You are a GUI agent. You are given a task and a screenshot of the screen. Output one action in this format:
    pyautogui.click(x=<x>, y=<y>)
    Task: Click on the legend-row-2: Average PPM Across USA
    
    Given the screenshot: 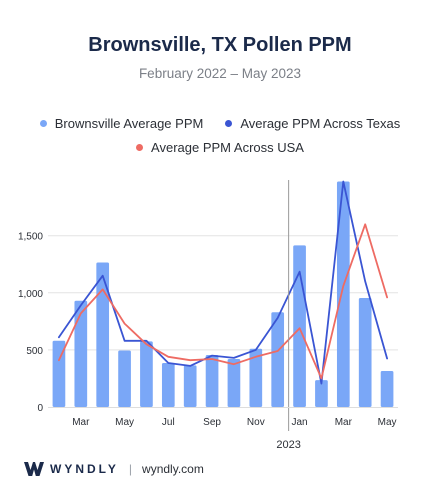 What is the action you would take?
    pyautogui.click(x=220, y=147)
    